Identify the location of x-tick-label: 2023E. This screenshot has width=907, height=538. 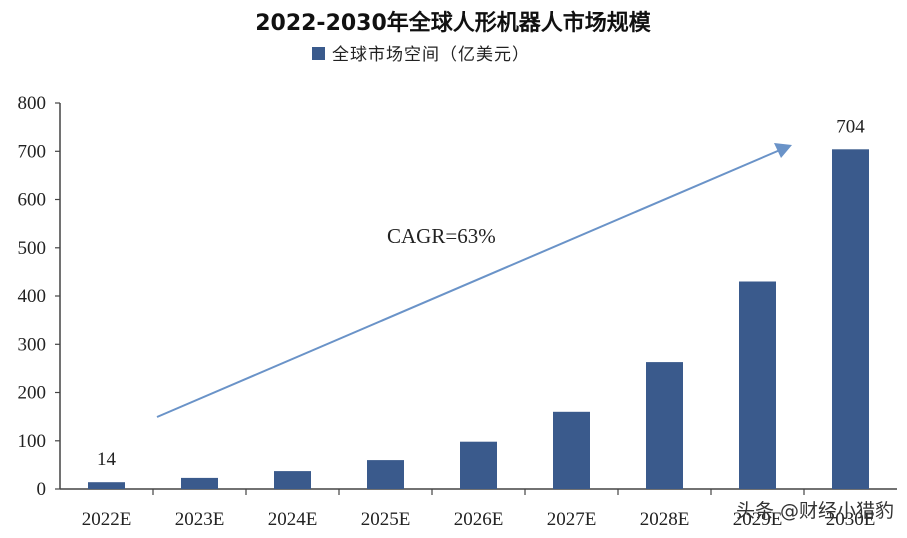
(200, 519).